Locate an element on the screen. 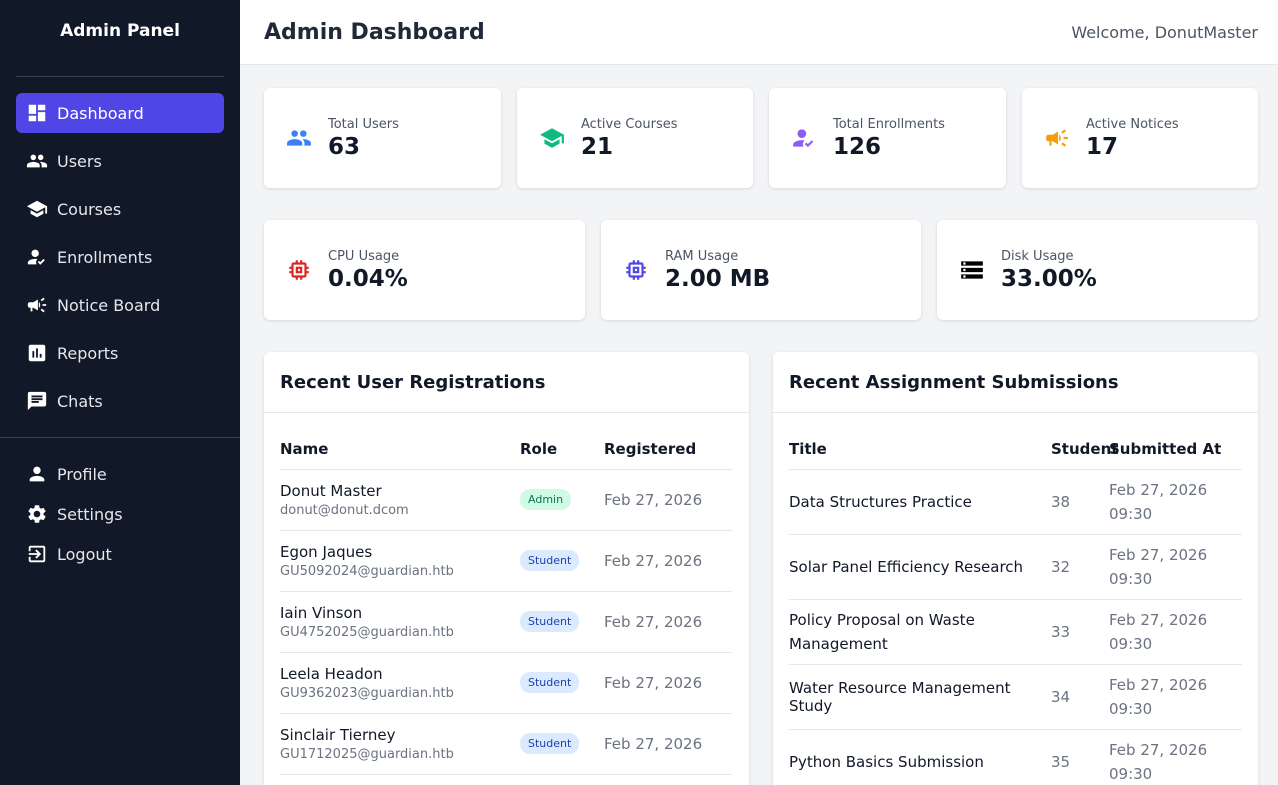  sidebar-item-label: Reports is located at coordinates (88, 353).